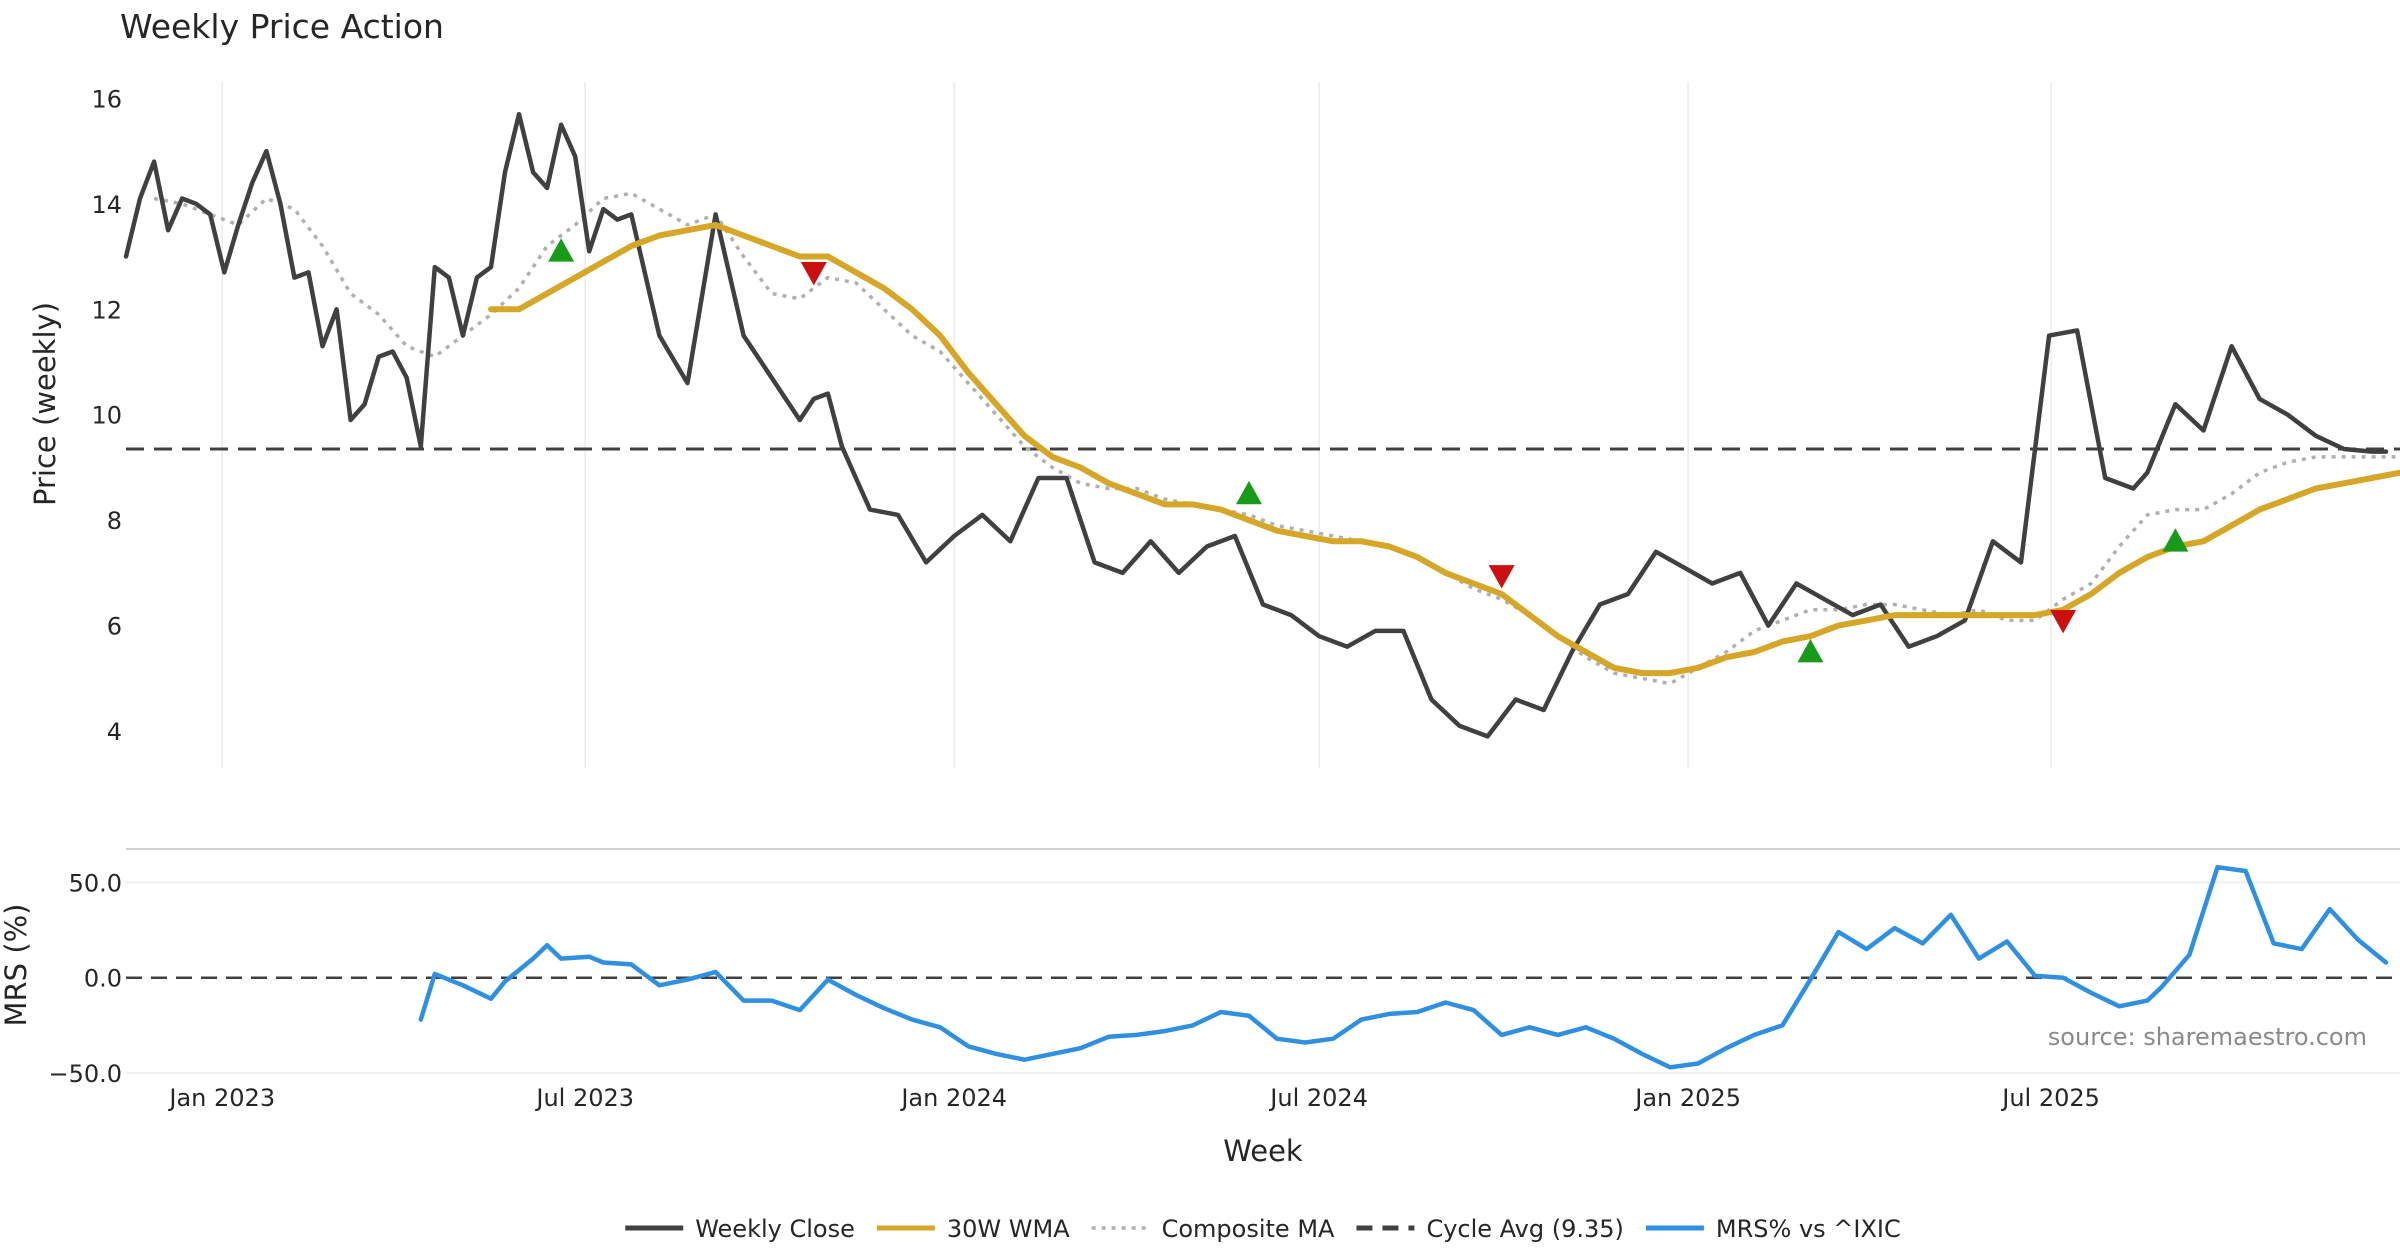 The image size is (2400, 1260). Describe the element at coordinates (1524, 1229) in the screenshot. I see `legend-label-3: Cycle Avg (9.35)` at that location.